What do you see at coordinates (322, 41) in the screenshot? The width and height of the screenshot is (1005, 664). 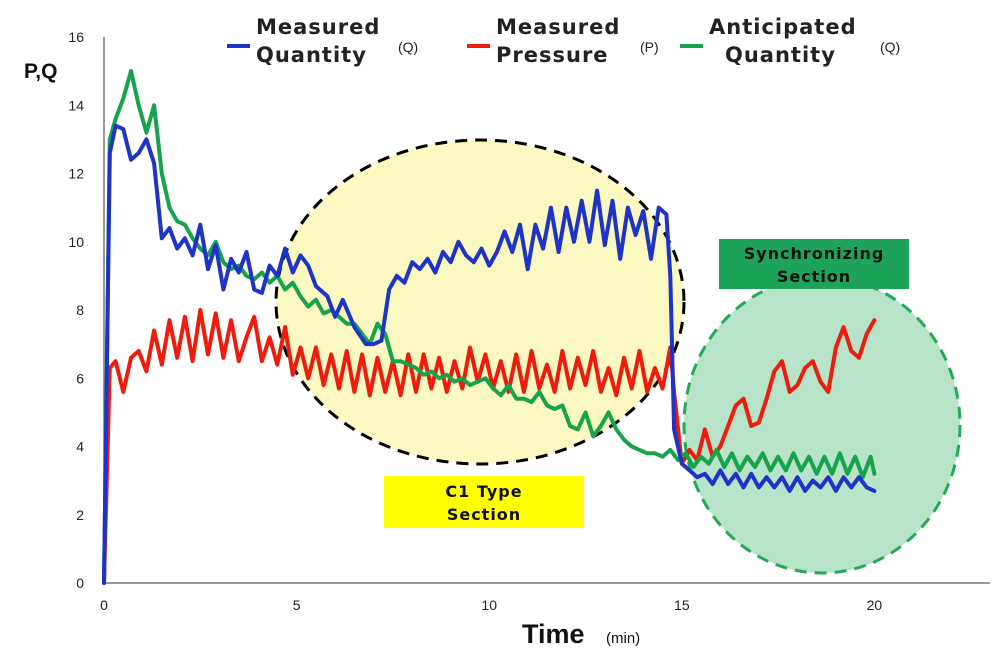 I see `legend-item-measured-quantity: Measured Quantity (Q)` at bounding box center [322, 41].